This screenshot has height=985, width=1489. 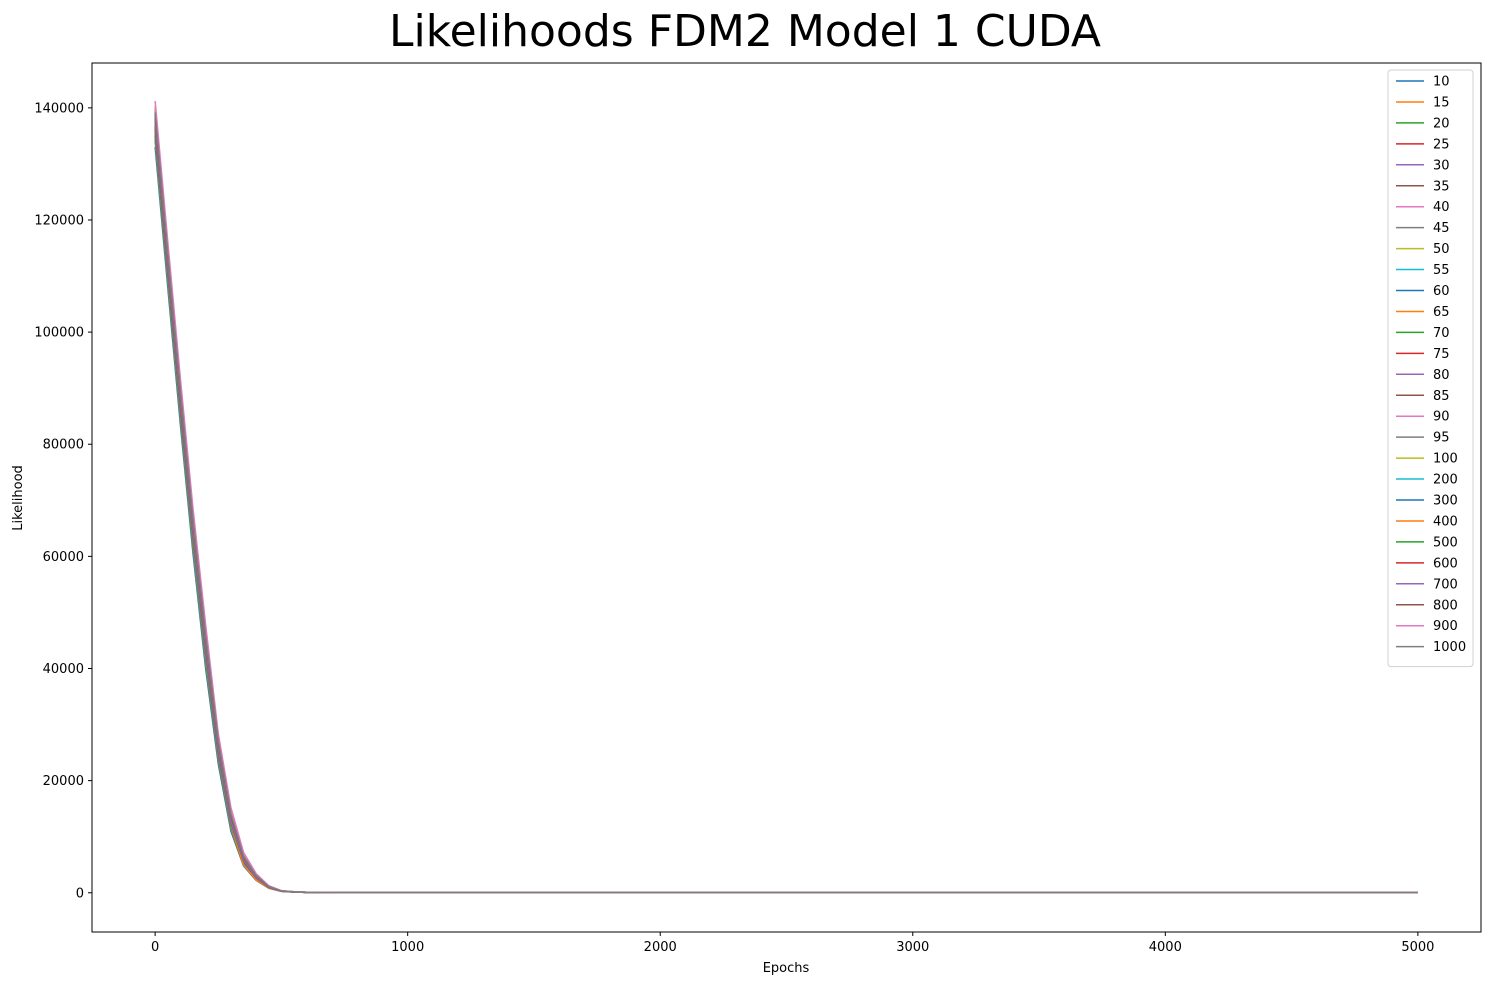 What do you see at coordinates (155, 947) in the screenshot?
I see `x-tick-label: 0` at bounding box center [155, 947].